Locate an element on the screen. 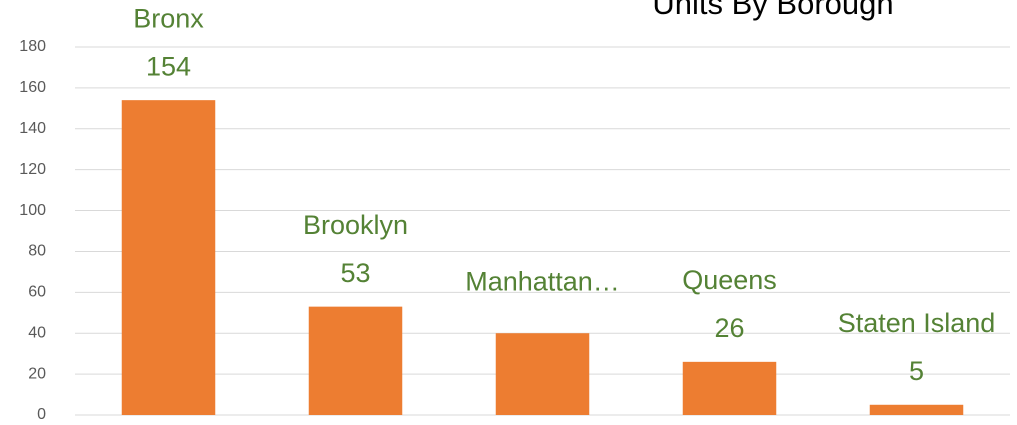 The image size is (1017, 425). data-label: 5 is located at coordinates (916, 371).